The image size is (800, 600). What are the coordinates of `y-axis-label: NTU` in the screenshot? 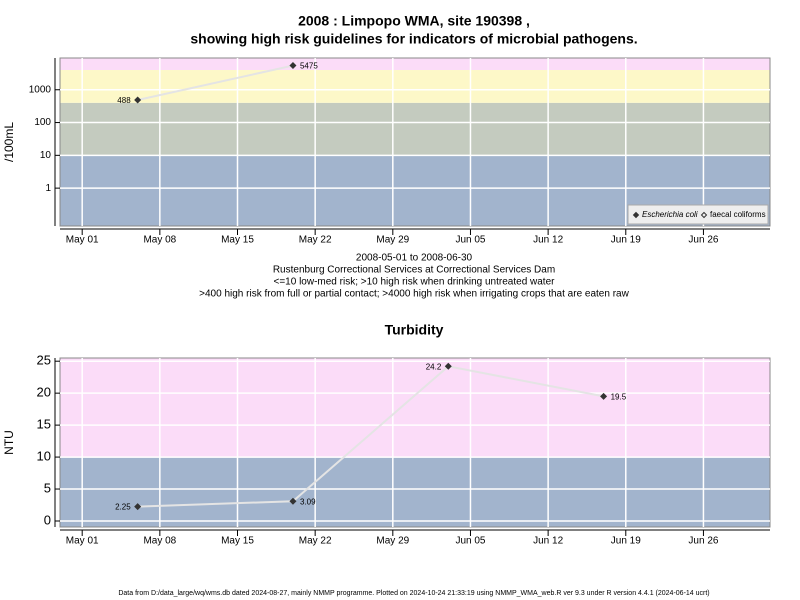 It's located at (9, 442).